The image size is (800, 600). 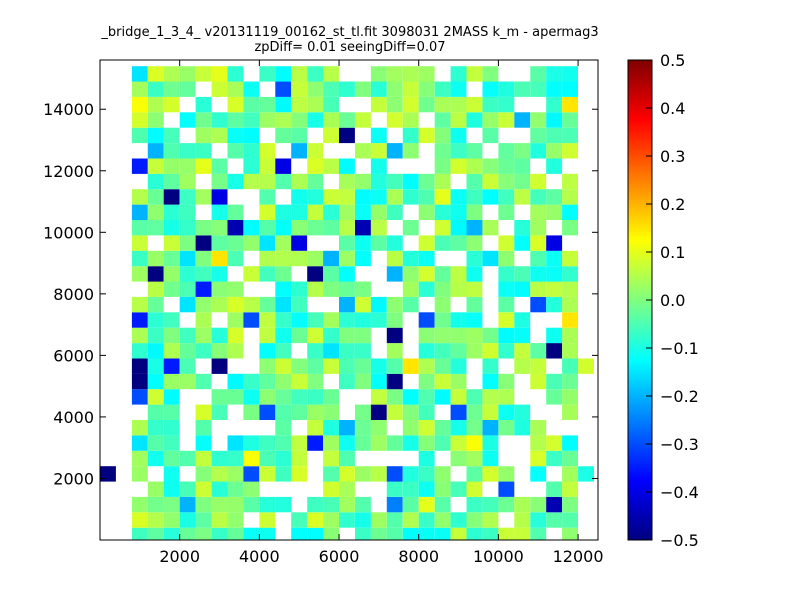 What do you see at coordinates (68, 109) in the screenshot?
I see `y-tick-label: 14000` at bounding box center [68, 109].